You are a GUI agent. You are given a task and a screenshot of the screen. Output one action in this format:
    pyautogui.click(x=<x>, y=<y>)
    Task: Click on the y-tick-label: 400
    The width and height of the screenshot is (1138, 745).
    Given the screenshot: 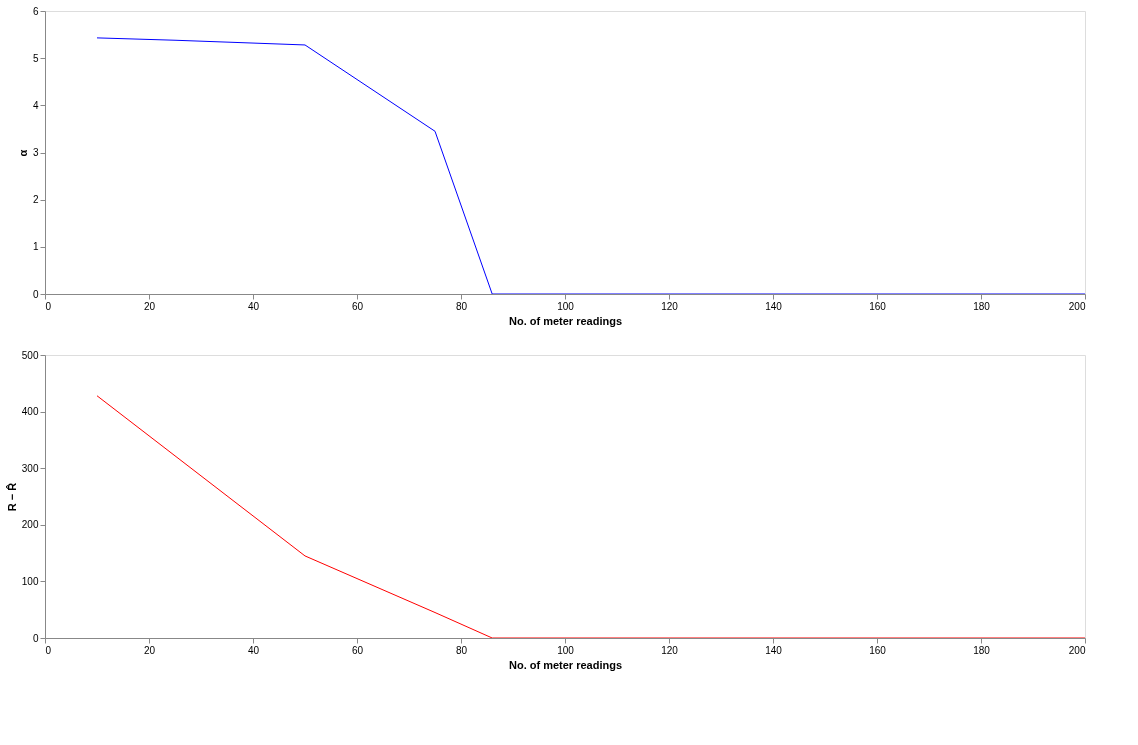 What is the action you would take?
    pyautogui.click(x=30, y=412)
    